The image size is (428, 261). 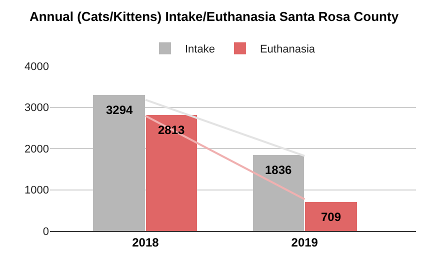 I want to click on x-tick-label: 2019, so click(x=304, y=242).